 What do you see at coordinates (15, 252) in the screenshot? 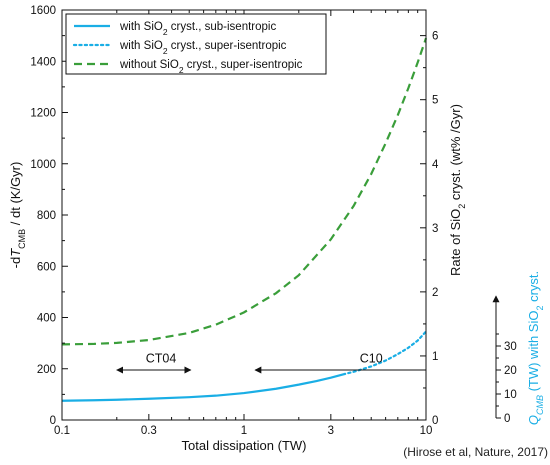
I see `text-part: T` at bounding box center [15, 252].